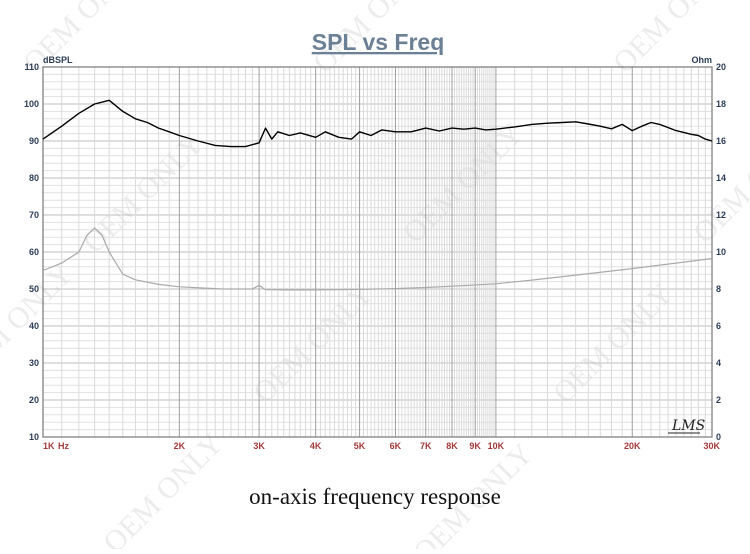  I want to click on y-tick-right: 8, so click(718, 289).